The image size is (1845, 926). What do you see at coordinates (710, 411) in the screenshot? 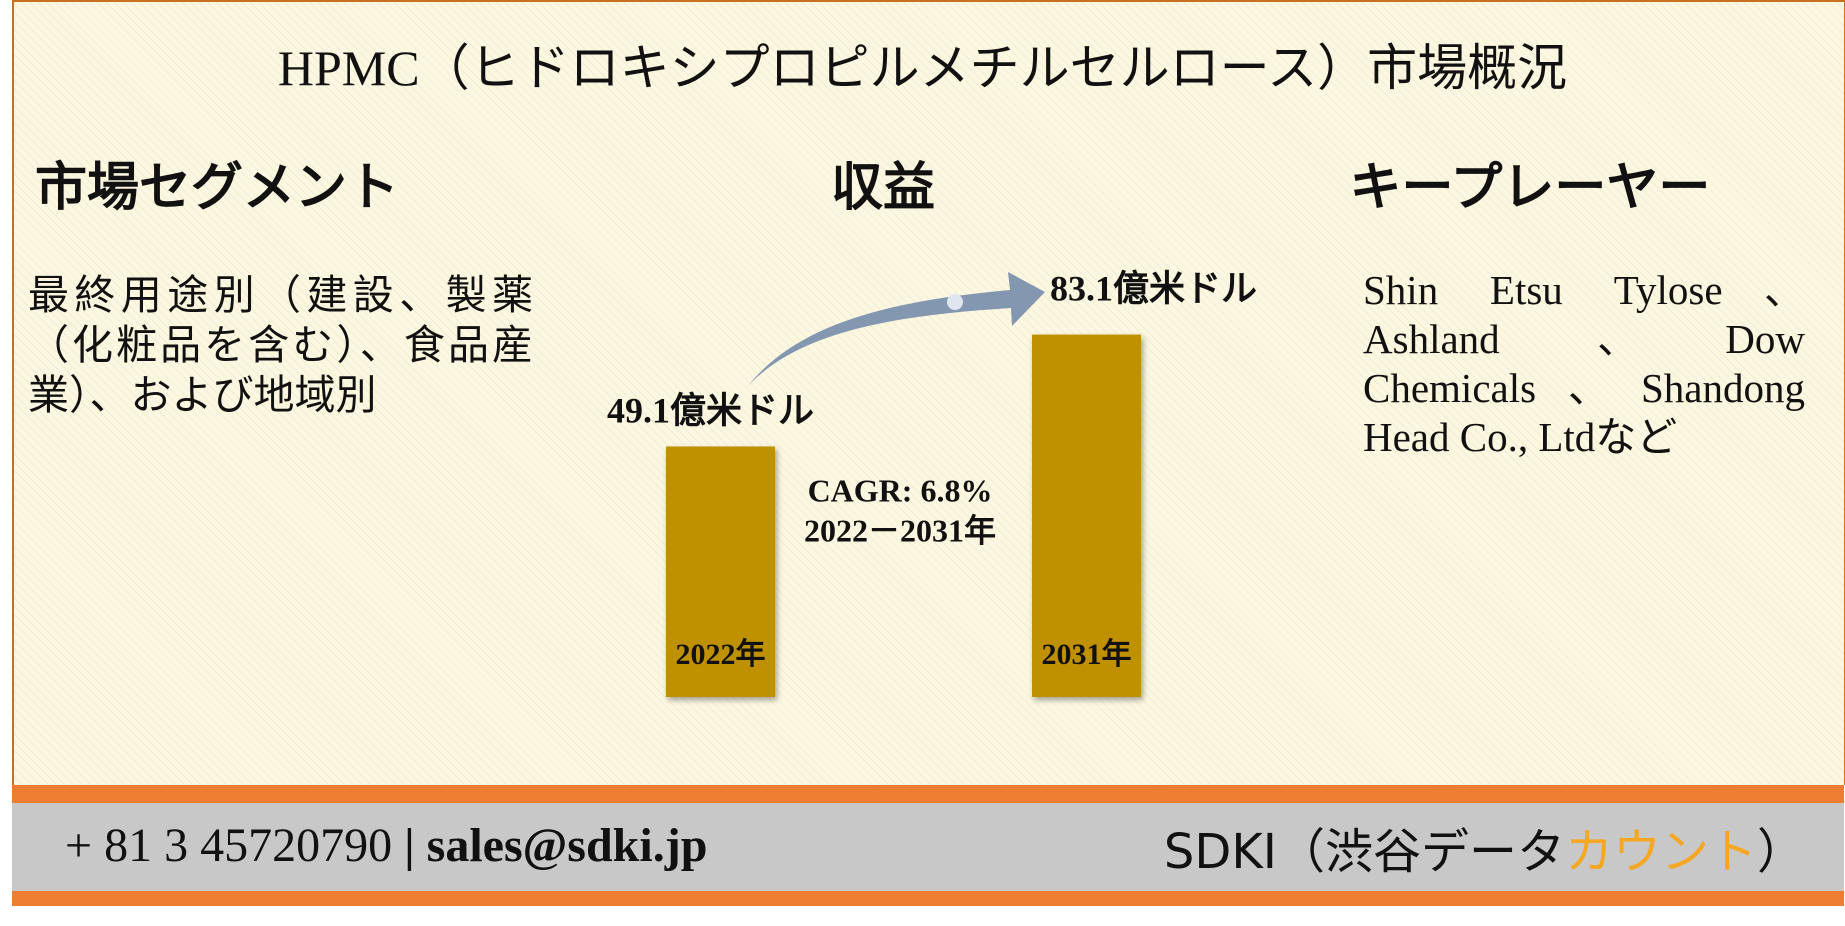
I see `value-label: 49.1億米ドル` at bounding box center [710, 411].